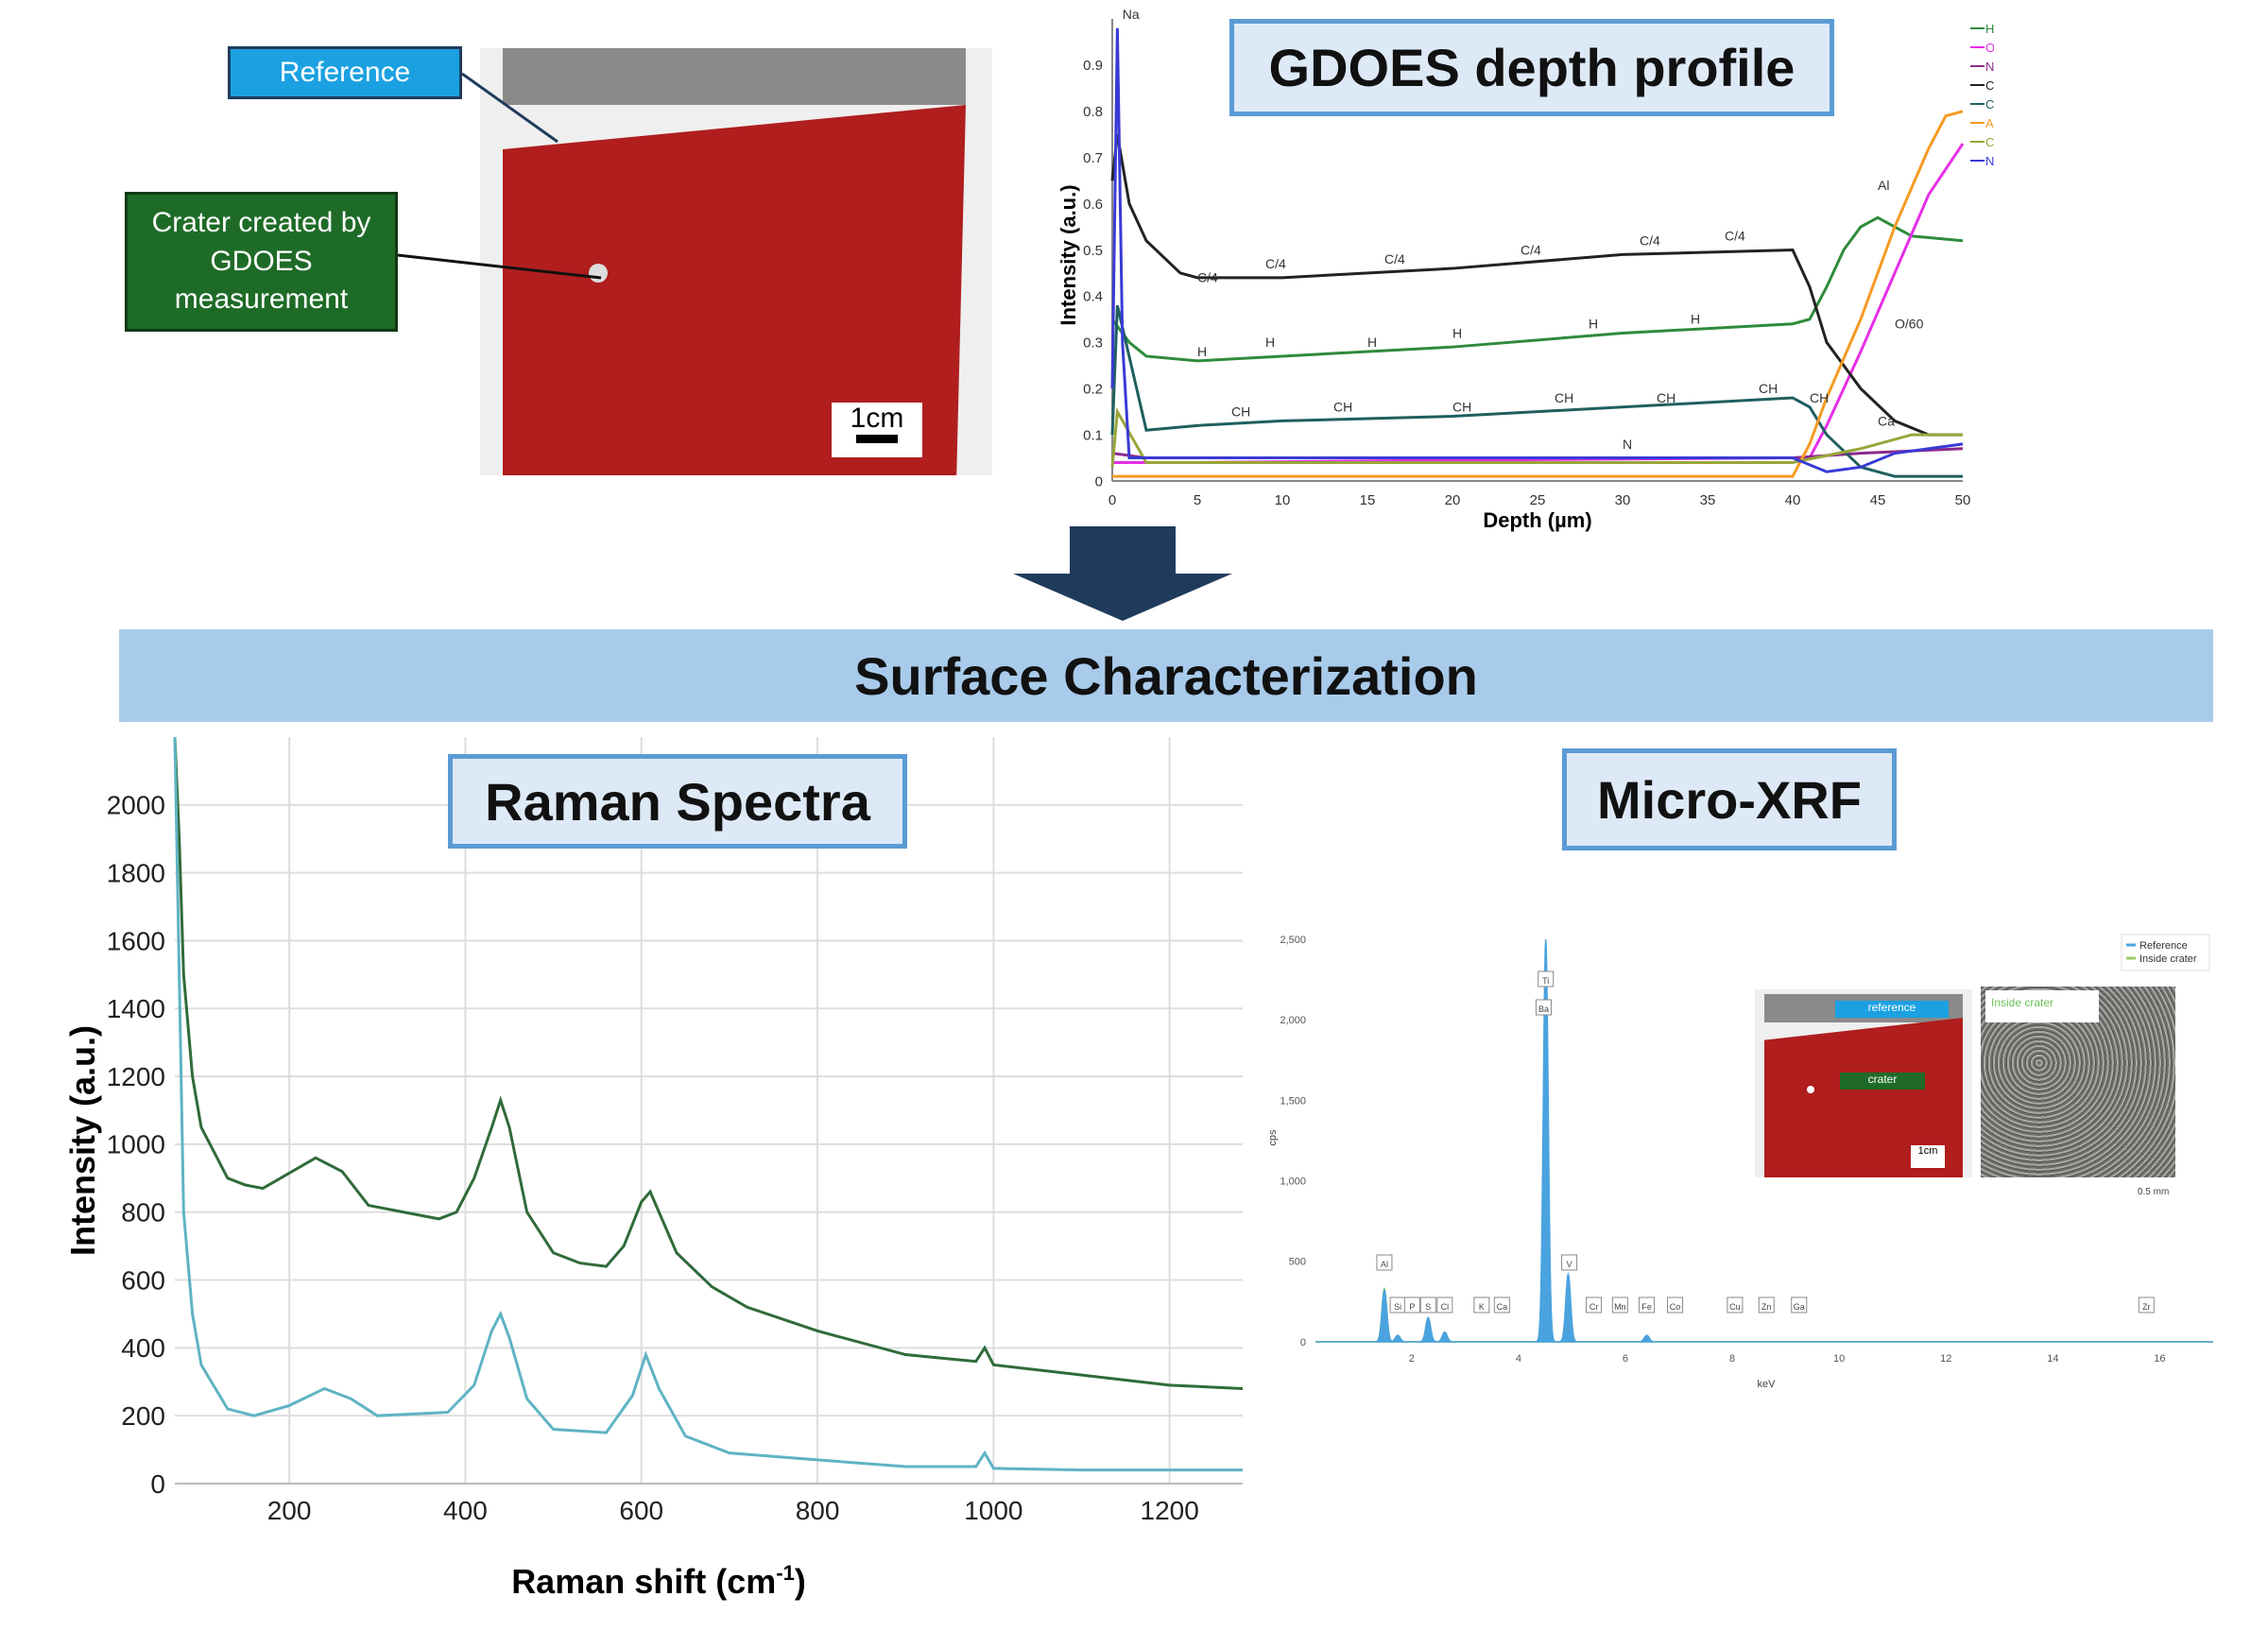 This screenshot has height=1631, width=2268. What do you see at coordinates (1112, 500) in the screenshot?
I see `x-tick-label: 0` at bounding box center [1112, 500].